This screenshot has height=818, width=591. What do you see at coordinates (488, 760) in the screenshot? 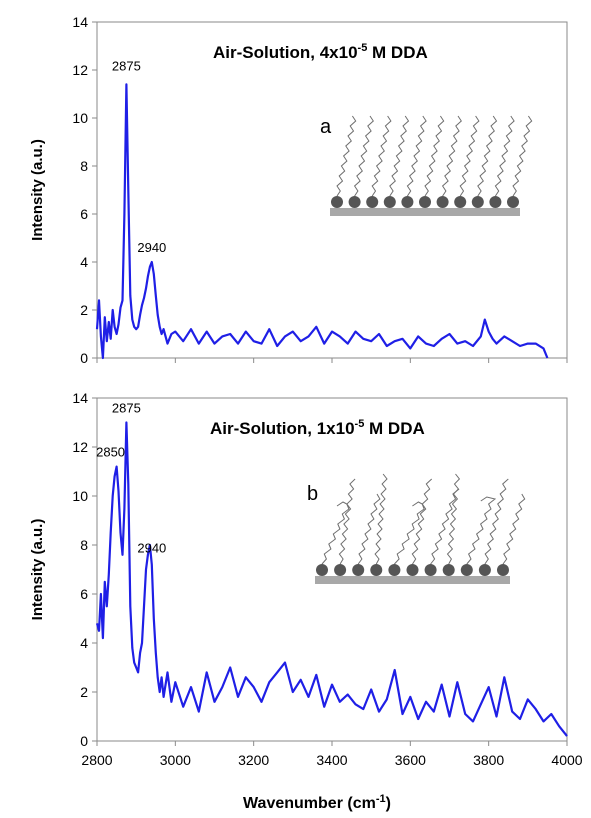
I see `x-tick-label: 3800` at bounding box center [488, 760].